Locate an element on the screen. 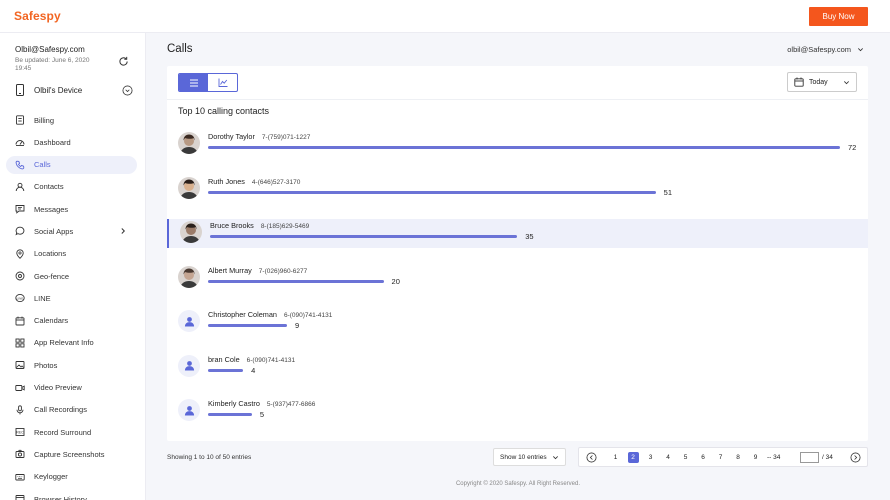 This screenshot has height=500, width=890. previous-page-icon is located at coordinates (591, 457).